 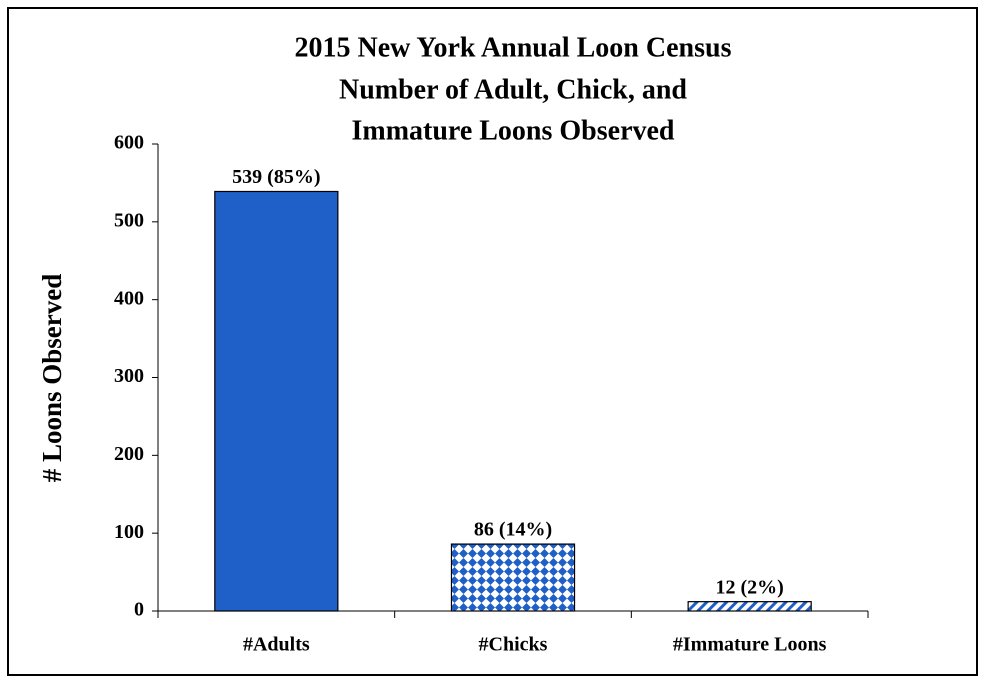 I want to click on y-tick-label: 100, so click(x=129, y=532).